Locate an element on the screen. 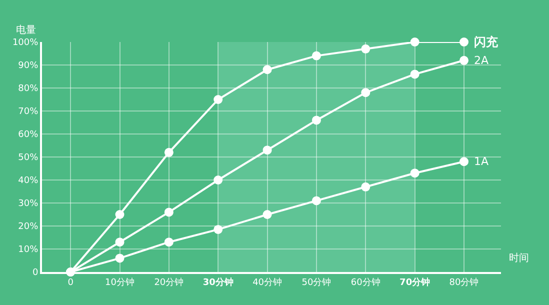  x-tick-label: 70分钟 is located at coordinates (415, 282).